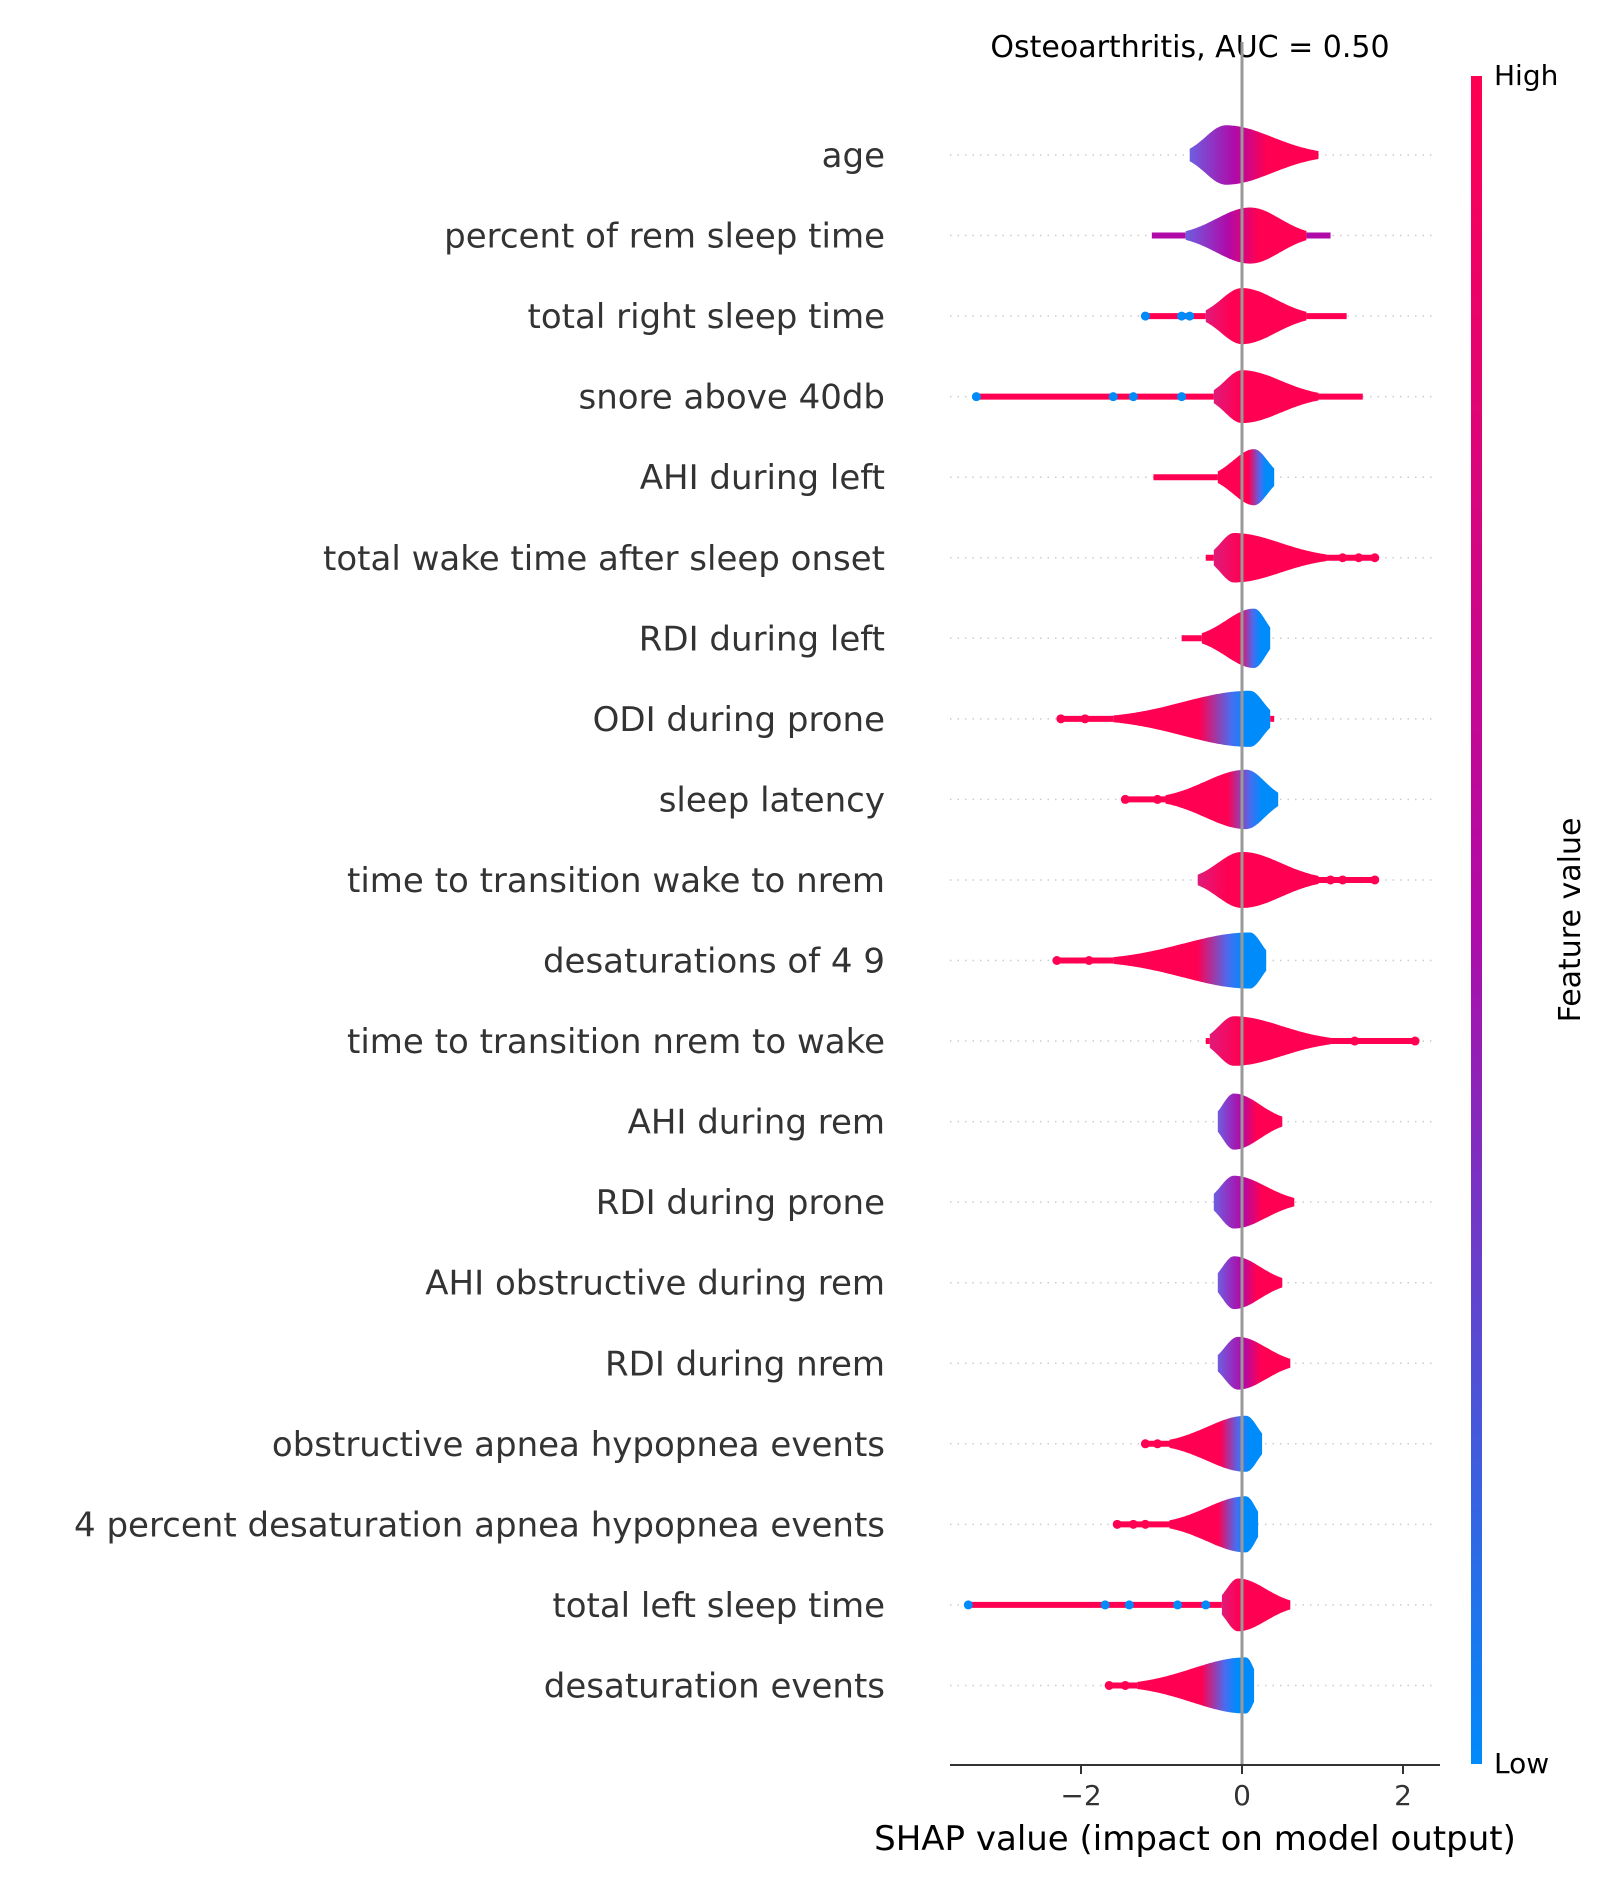 The image size is (1600, 1900). Describe the element at coordinates (578, 1445) in the screenshot. I see `feature-label: obstructive apnea hypopnea events` at that location.